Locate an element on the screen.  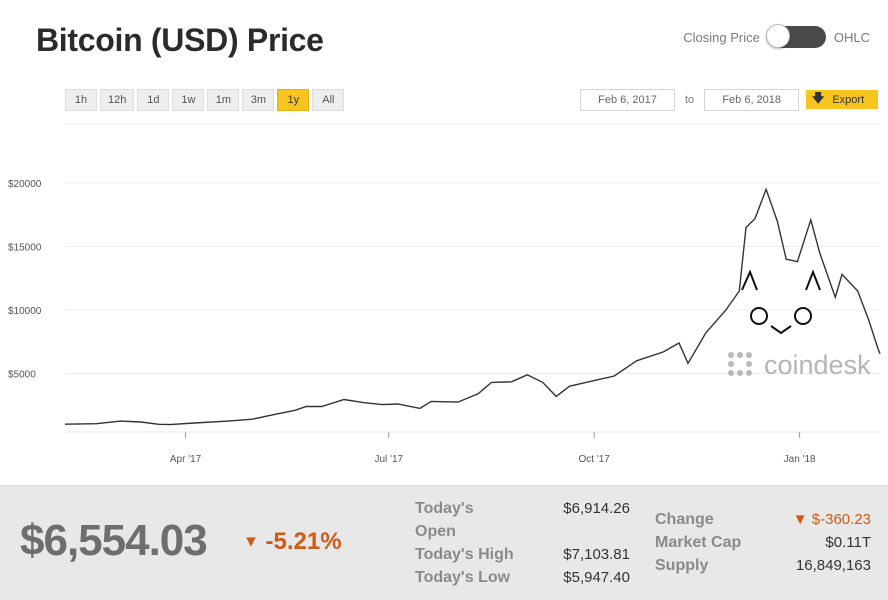
y-tick-label: $15000 is located at coordinates (25, 248).